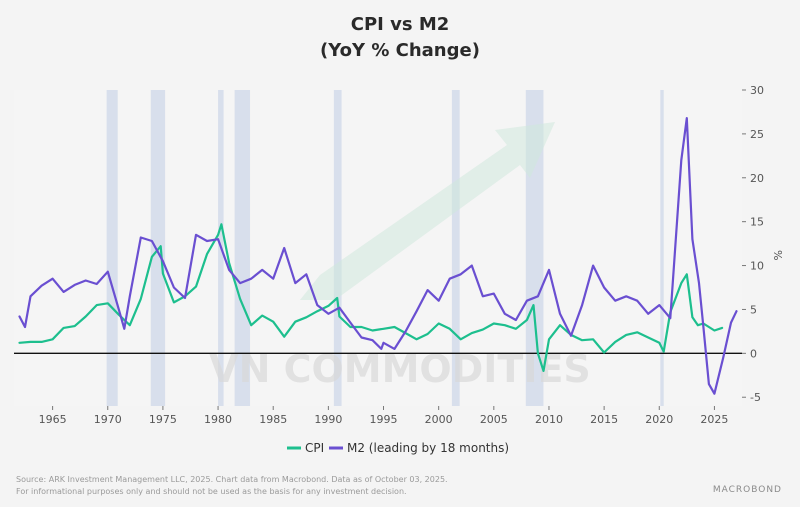 The image size is (800, 507). Describe the element at coordinates (439, 419) in the screenshot. I see `x-tick-label: 2000` at that location.